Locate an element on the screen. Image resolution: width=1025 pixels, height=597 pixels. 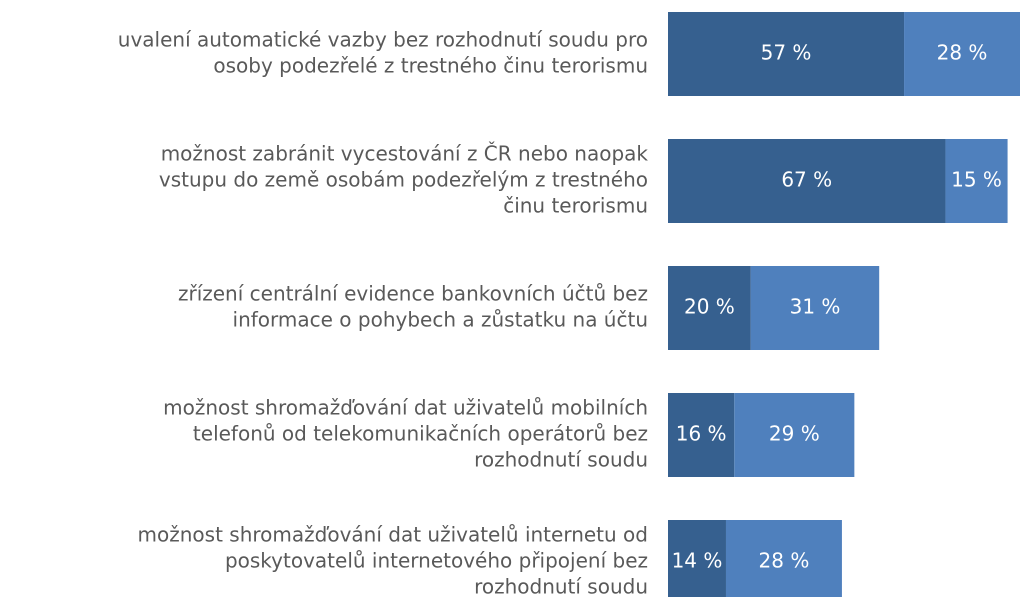
value-label: 15 % is located at coordinates (976, 180).